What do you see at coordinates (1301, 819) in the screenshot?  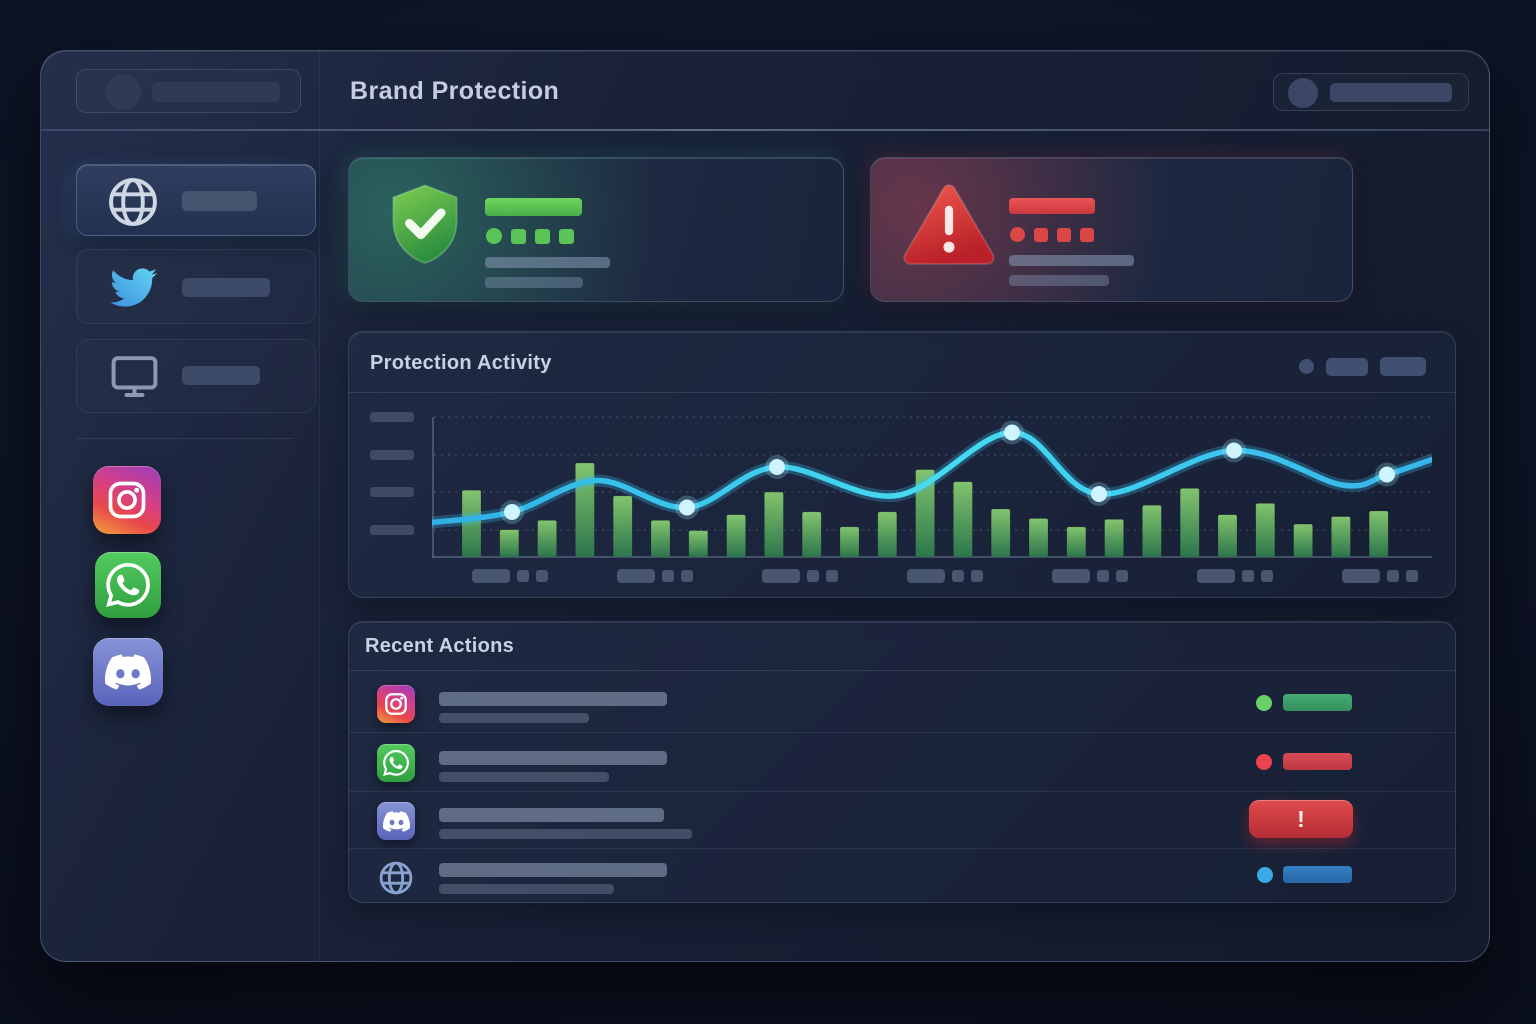 I see `alert-action-button: !` at bounding box center [1301, 819].